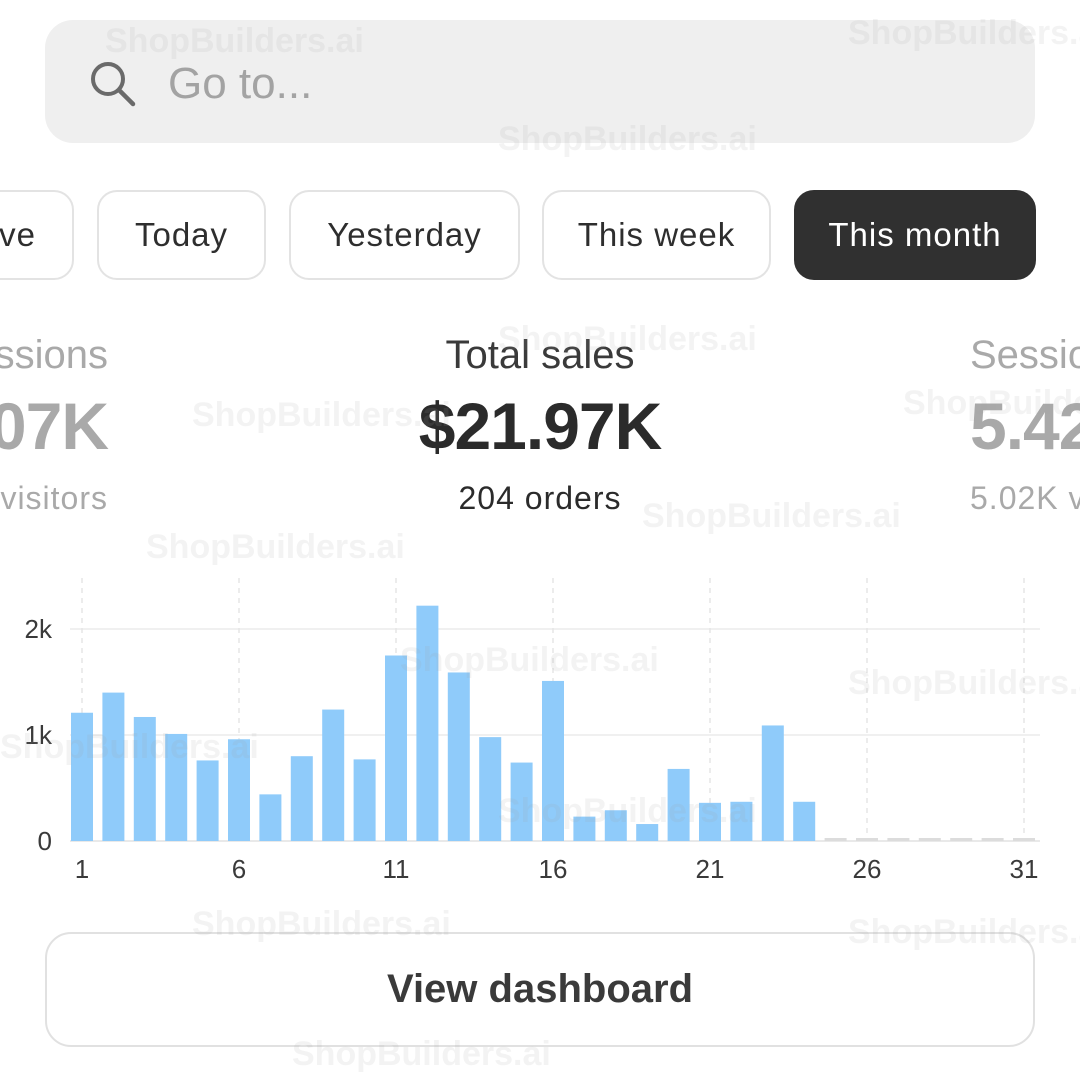 The image size is (1080, 1080). I want to click on total-sales-value: $21.97K, so click(540, 426).